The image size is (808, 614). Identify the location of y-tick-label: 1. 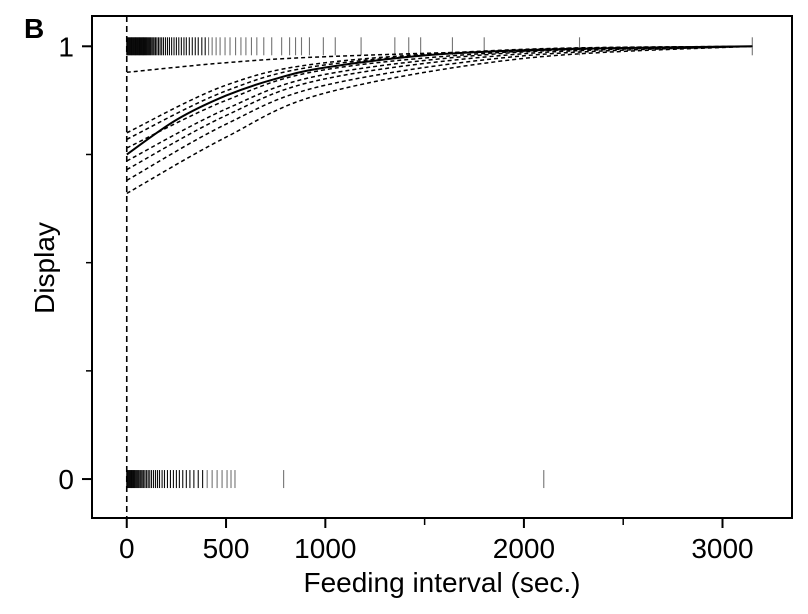
(66, 46).